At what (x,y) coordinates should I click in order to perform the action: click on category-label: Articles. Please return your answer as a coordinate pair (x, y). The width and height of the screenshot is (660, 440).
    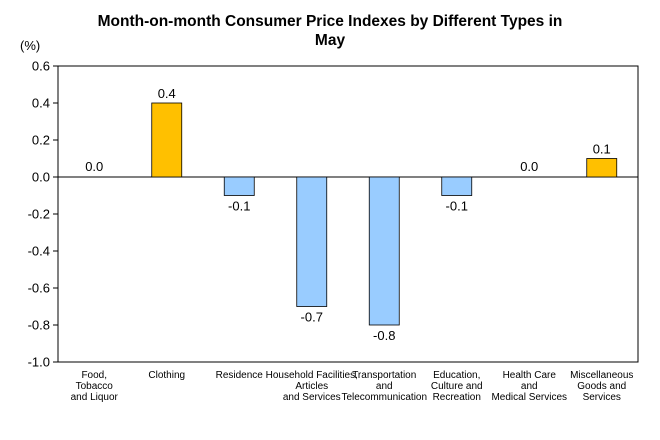
    Looking at the image, I should click on (311, 386).